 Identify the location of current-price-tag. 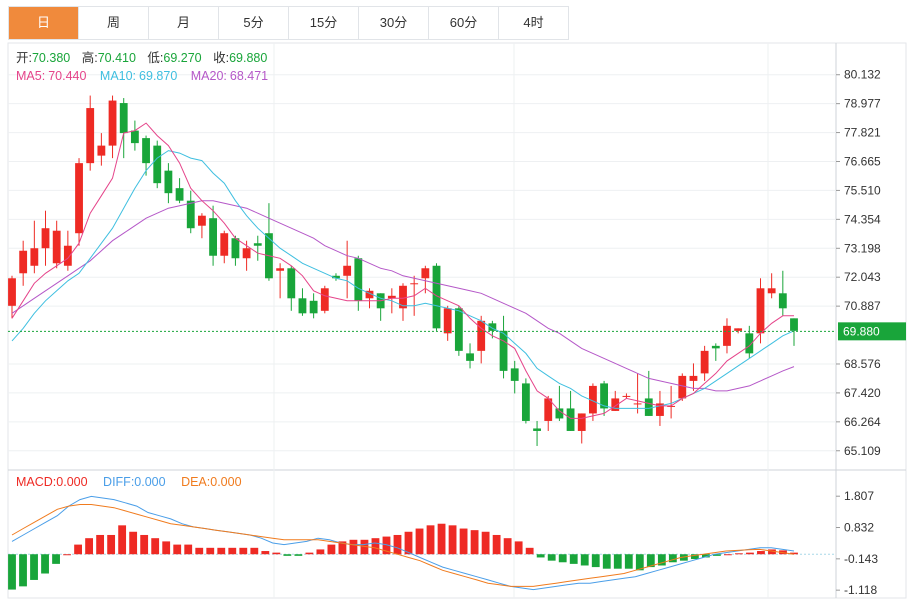
(872, 331).